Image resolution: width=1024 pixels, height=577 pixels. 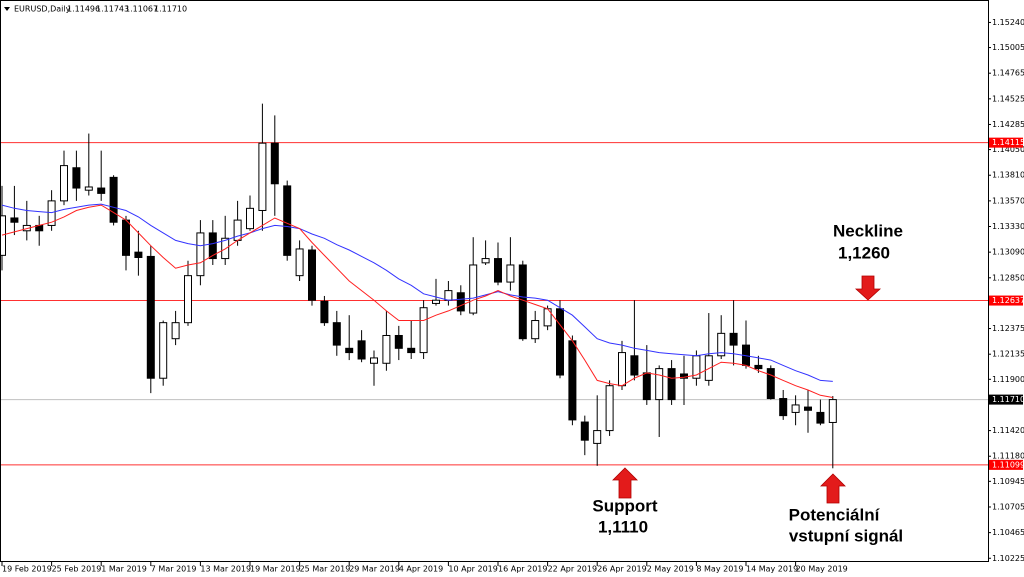 What do you see at coordinates (572, 569) in the screenshot?
I see `x-tick-label: 22 Apr 2019` at bounding box center [572, 569].